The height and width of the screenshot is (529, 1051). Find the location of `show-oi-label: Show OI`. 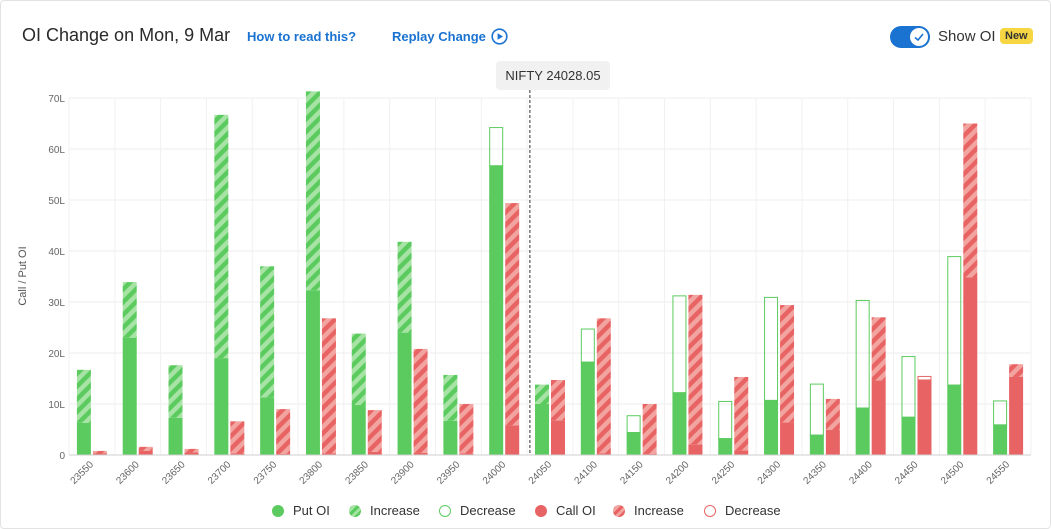

show-oi-label: Show OI is located at coordinates (967, 36).